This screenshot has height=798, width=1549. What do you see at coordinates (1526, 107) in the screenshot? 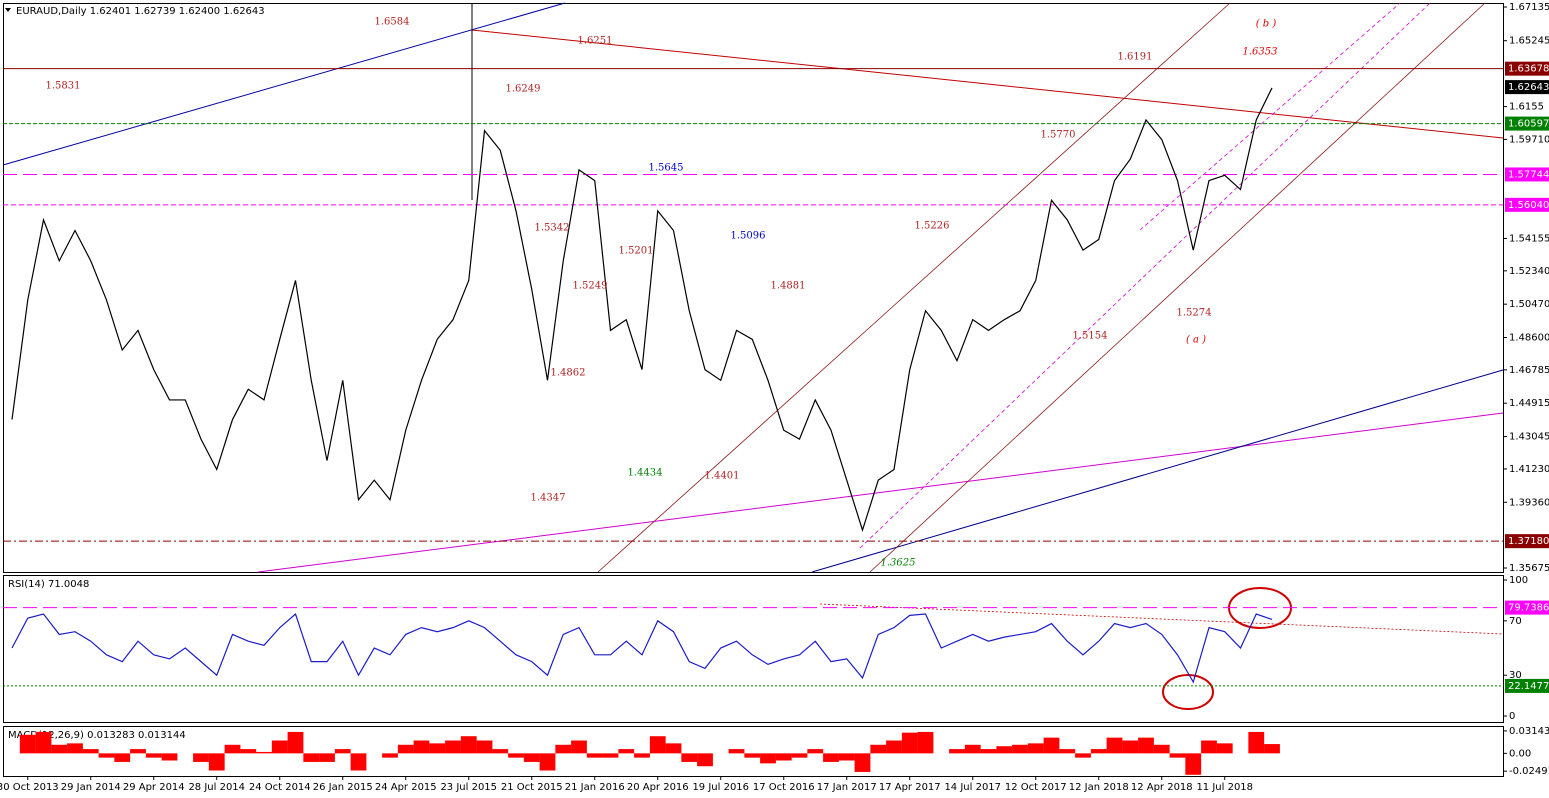
I see `y-tick-label: 1.6155` at bounding box center [1526, 107].